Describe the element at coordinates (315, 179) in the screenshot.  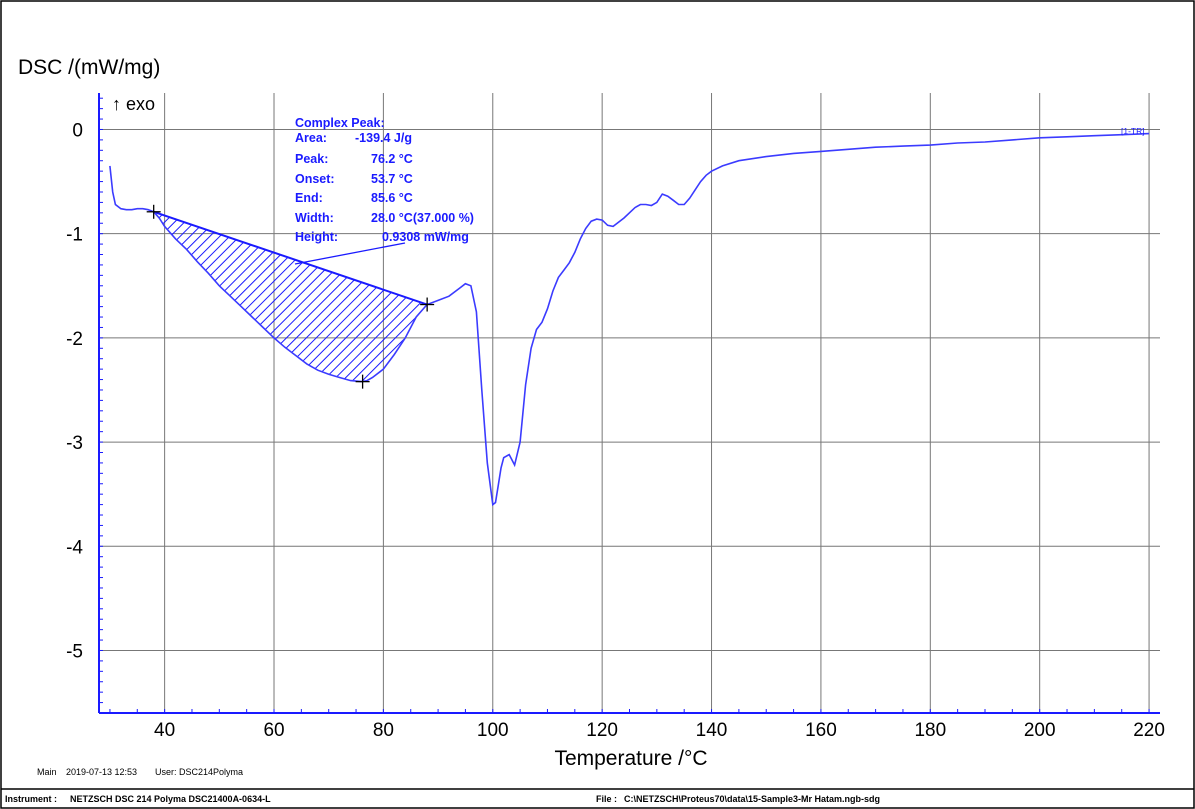
I see `annotation-key: Onset:` at that location.